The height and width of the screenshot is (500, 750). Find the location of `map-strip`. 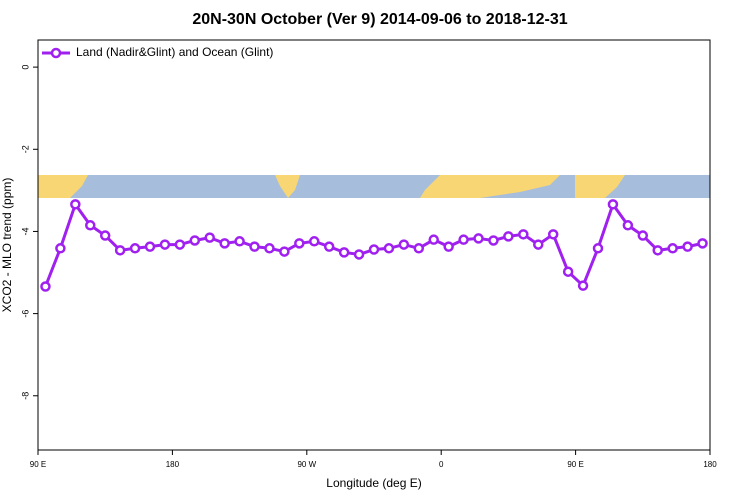

map-strip is located at coordinates (374, 186).